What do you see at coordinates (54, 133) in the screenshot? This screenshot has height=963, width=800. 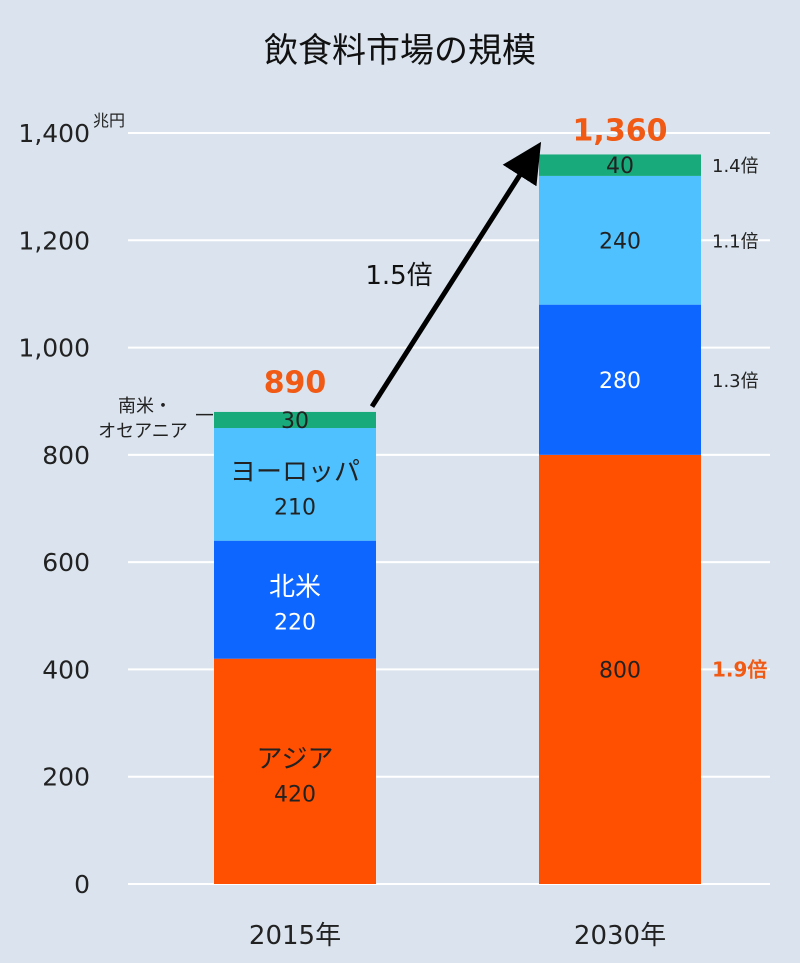 I see `y-tick-label: 1,400` at bounding box center [54, 133].